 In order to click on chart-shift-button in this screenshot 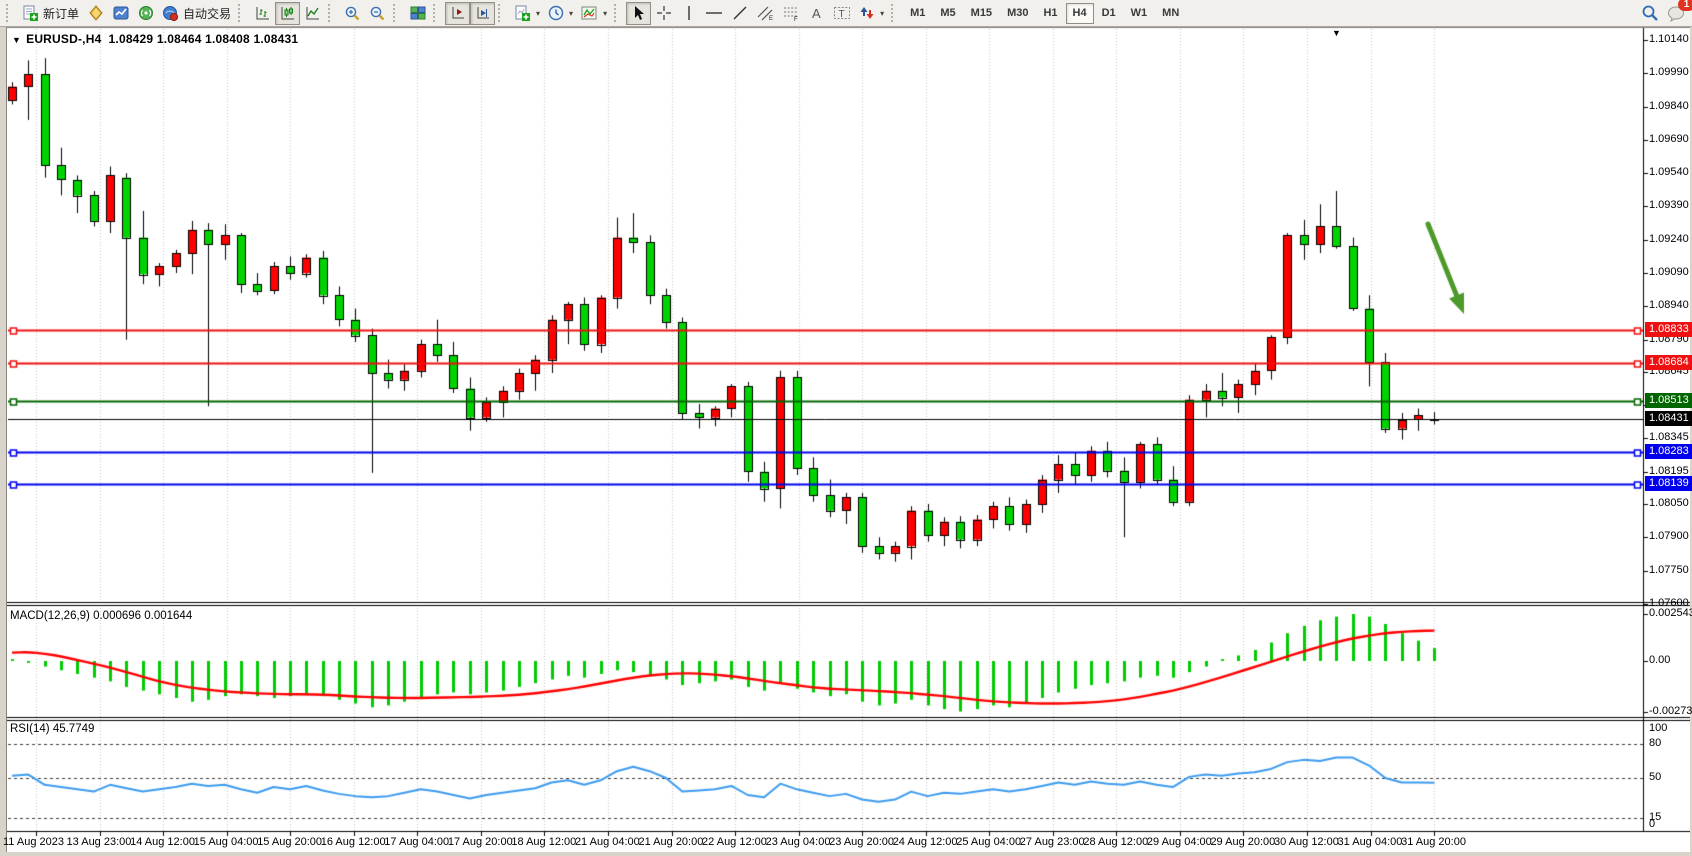, I will do `click(458, 13)`.